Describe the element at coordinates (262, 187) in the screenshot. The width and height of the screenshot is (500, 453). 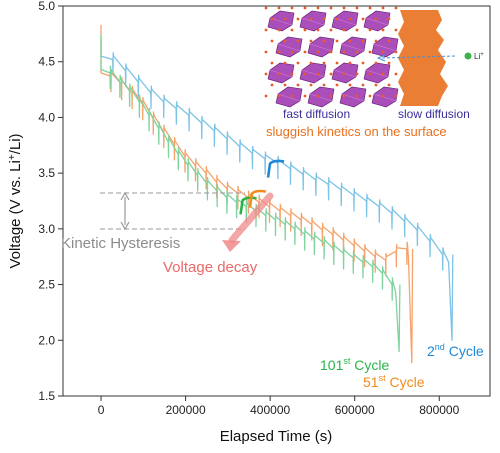
I see `accent-layer` at that location.